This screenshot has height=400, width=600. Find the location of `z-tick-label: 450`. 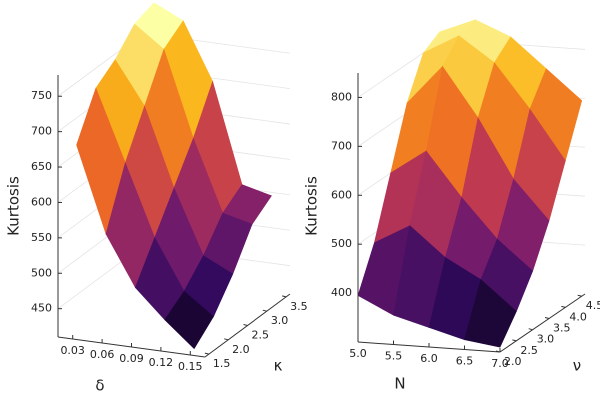

z-tick-label: 450 is located at coordinates (41, 308).